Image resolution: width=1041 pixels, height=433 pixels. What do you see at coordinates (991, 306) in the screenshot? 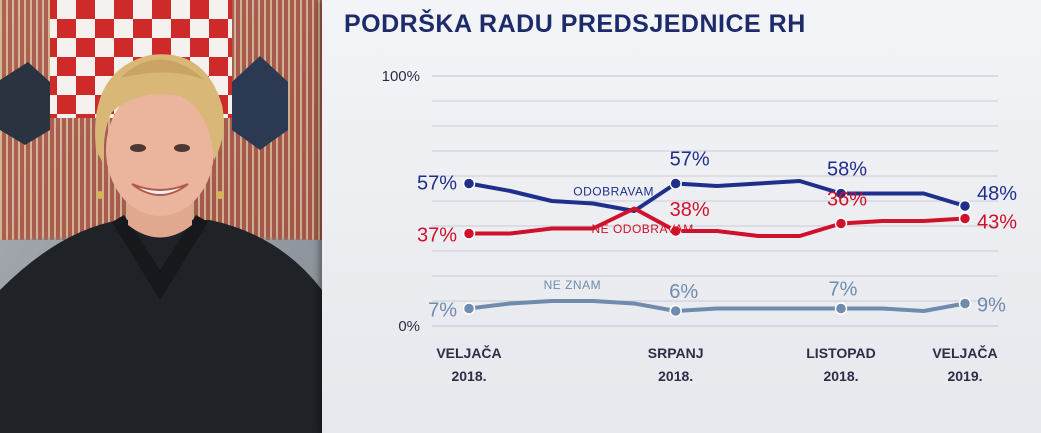
I see `data-label: 9%` at bounding box center [991, 306].